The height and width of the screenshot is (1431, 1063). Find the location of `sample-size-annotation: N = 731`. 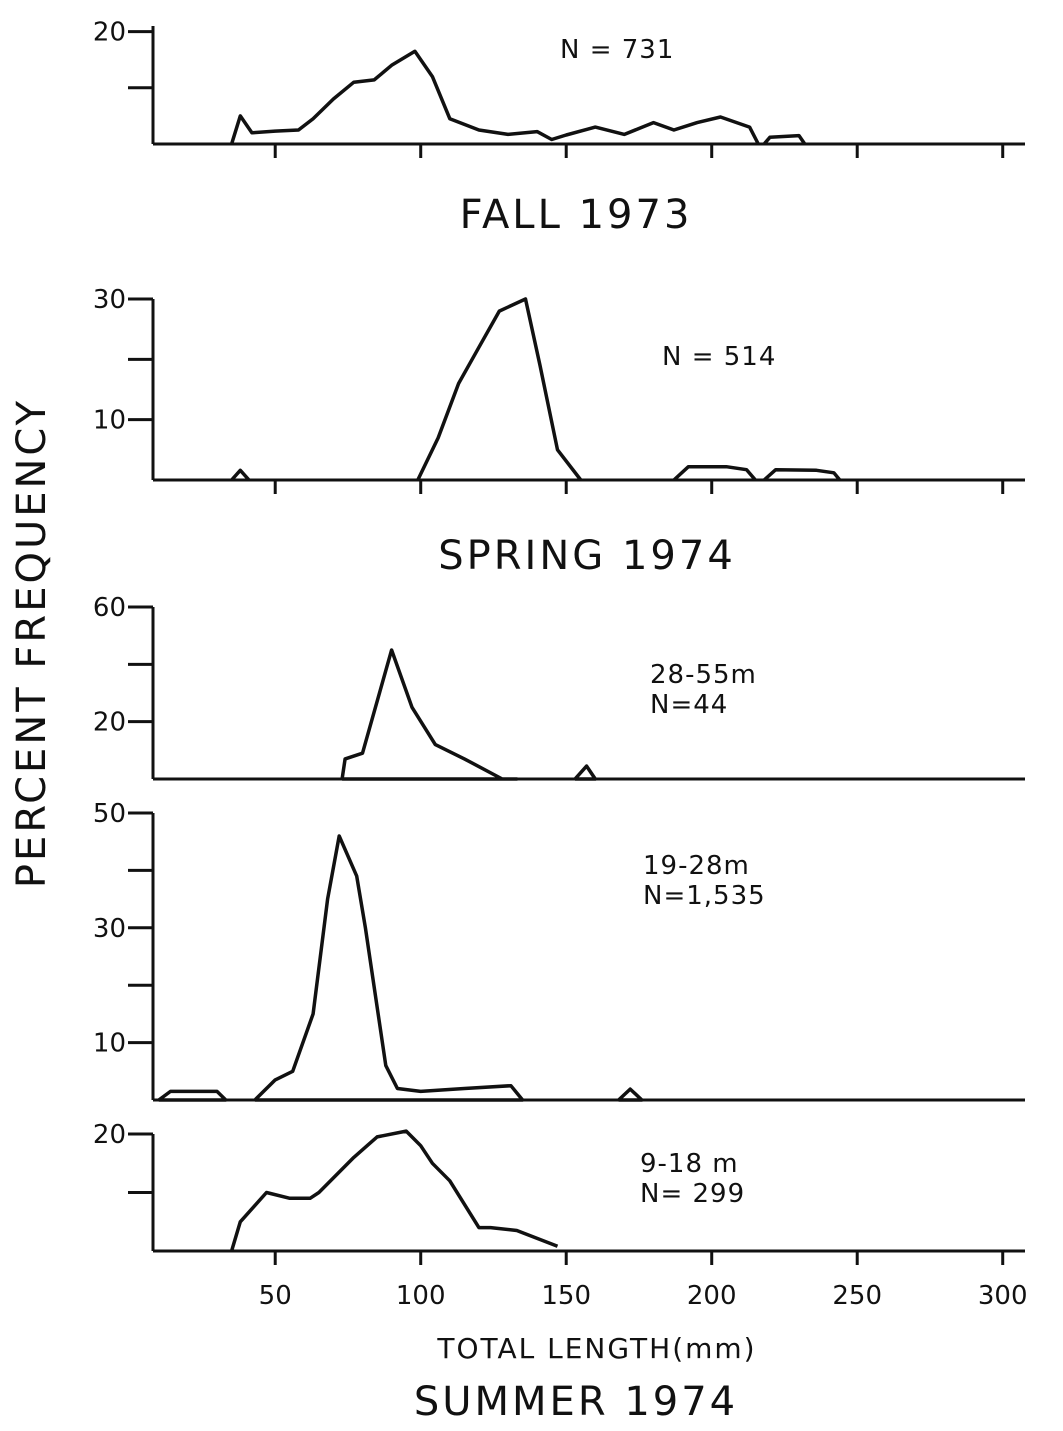

sample-size-annotation: N = 731 is located at coordinates (617, 50).